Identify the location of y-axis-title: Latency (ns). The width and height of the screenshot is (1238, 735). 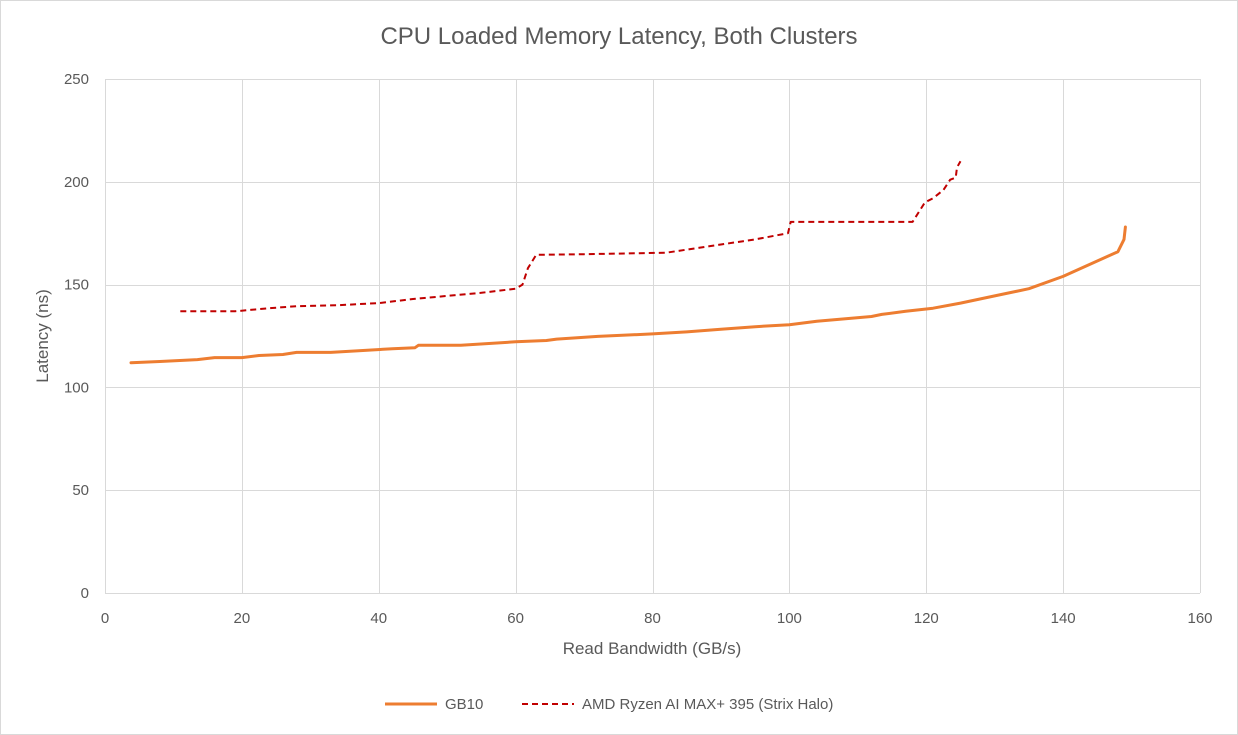
(42, 336).